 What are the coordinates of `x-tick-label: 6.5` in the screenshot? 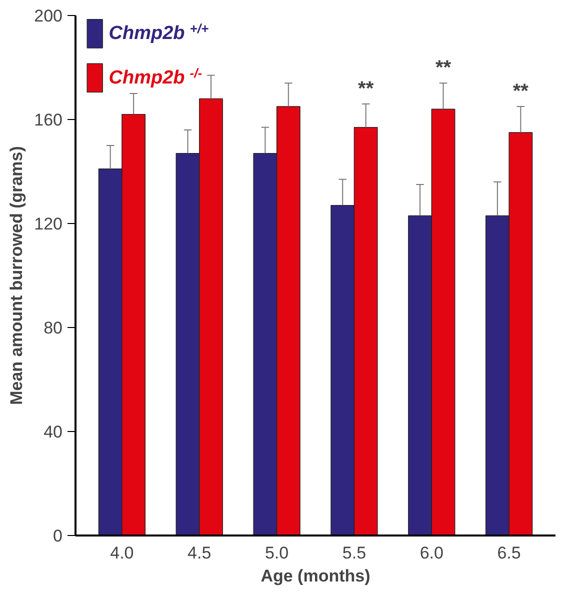 It's located at (509, 553).